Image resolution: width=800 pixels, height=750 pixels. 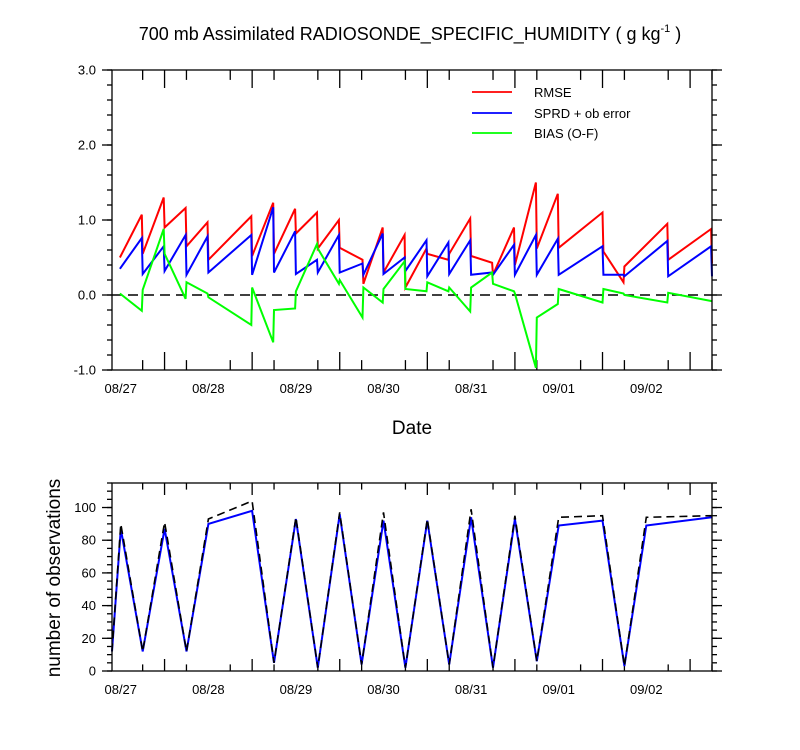 I want to click on y-tick-label: 100, so click(x=85, y=507).